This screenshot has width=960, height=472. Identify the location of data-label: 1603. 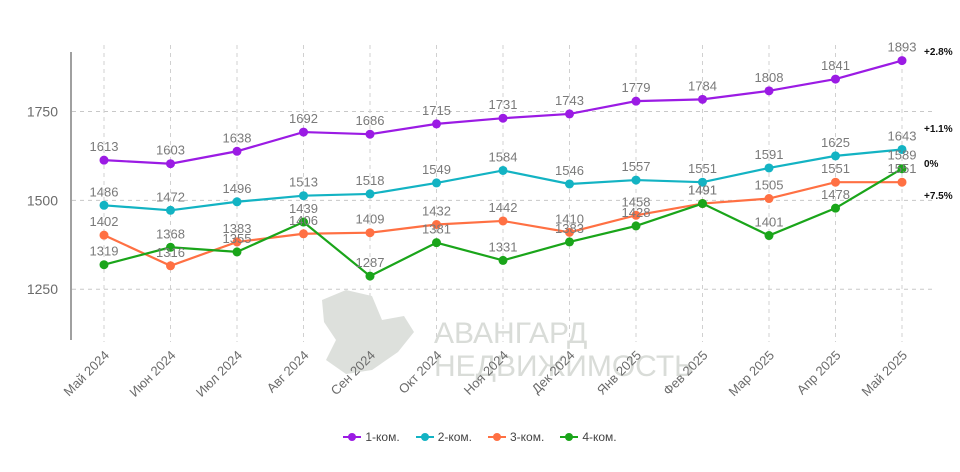
(170, 150).